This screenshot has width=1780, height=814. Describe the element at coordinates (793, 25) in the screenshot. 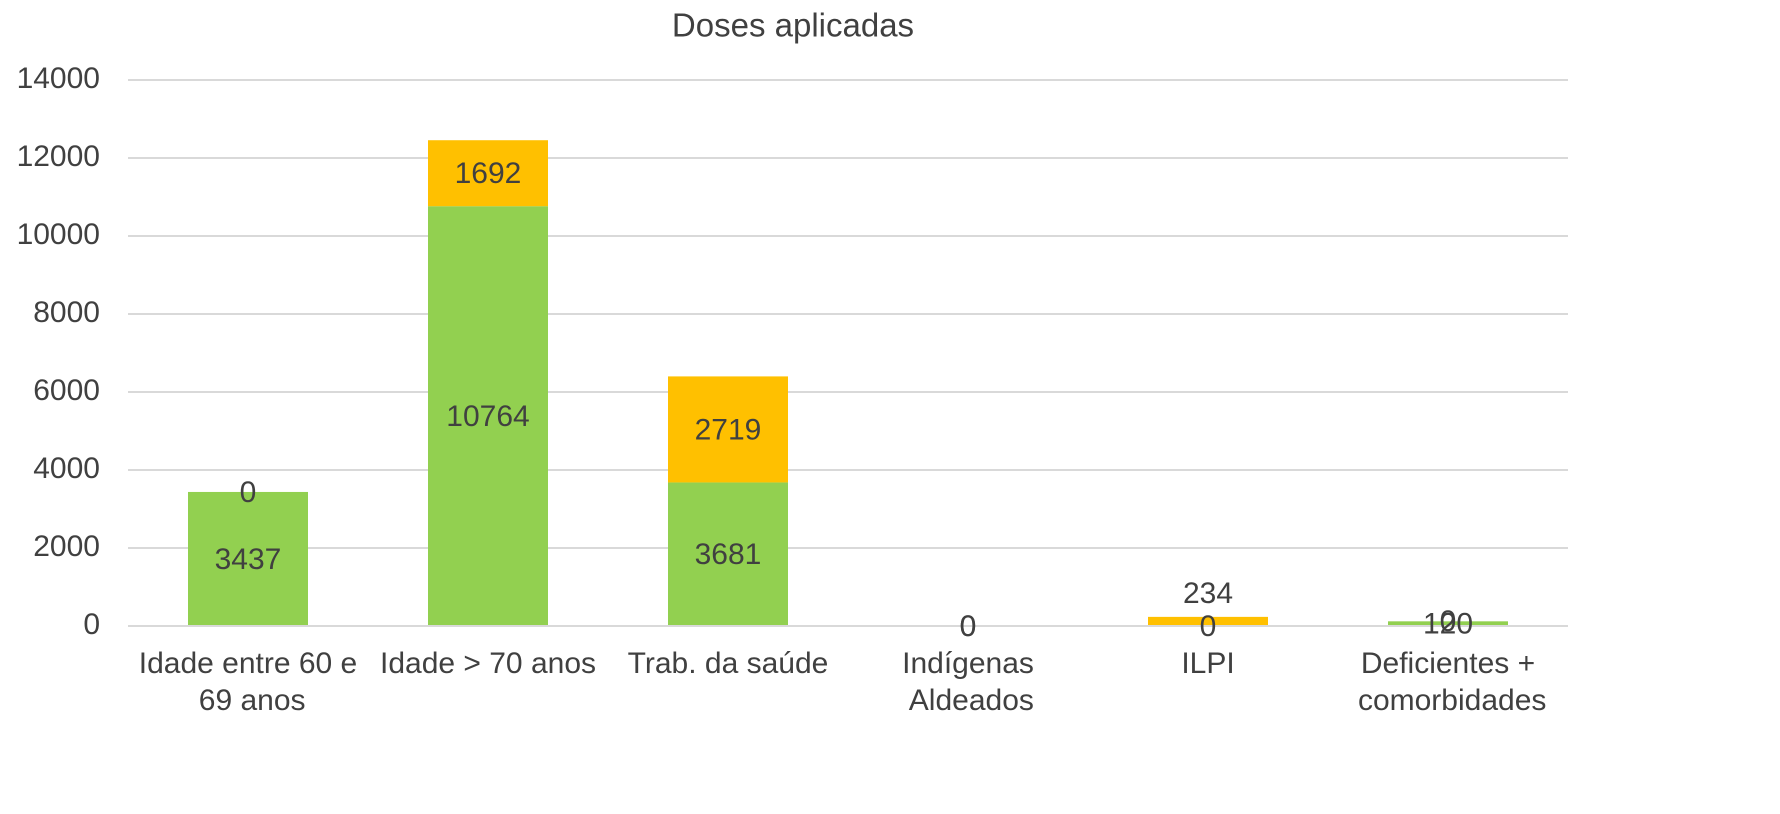

I see `chart-title: Doses aplicadas` at that location.